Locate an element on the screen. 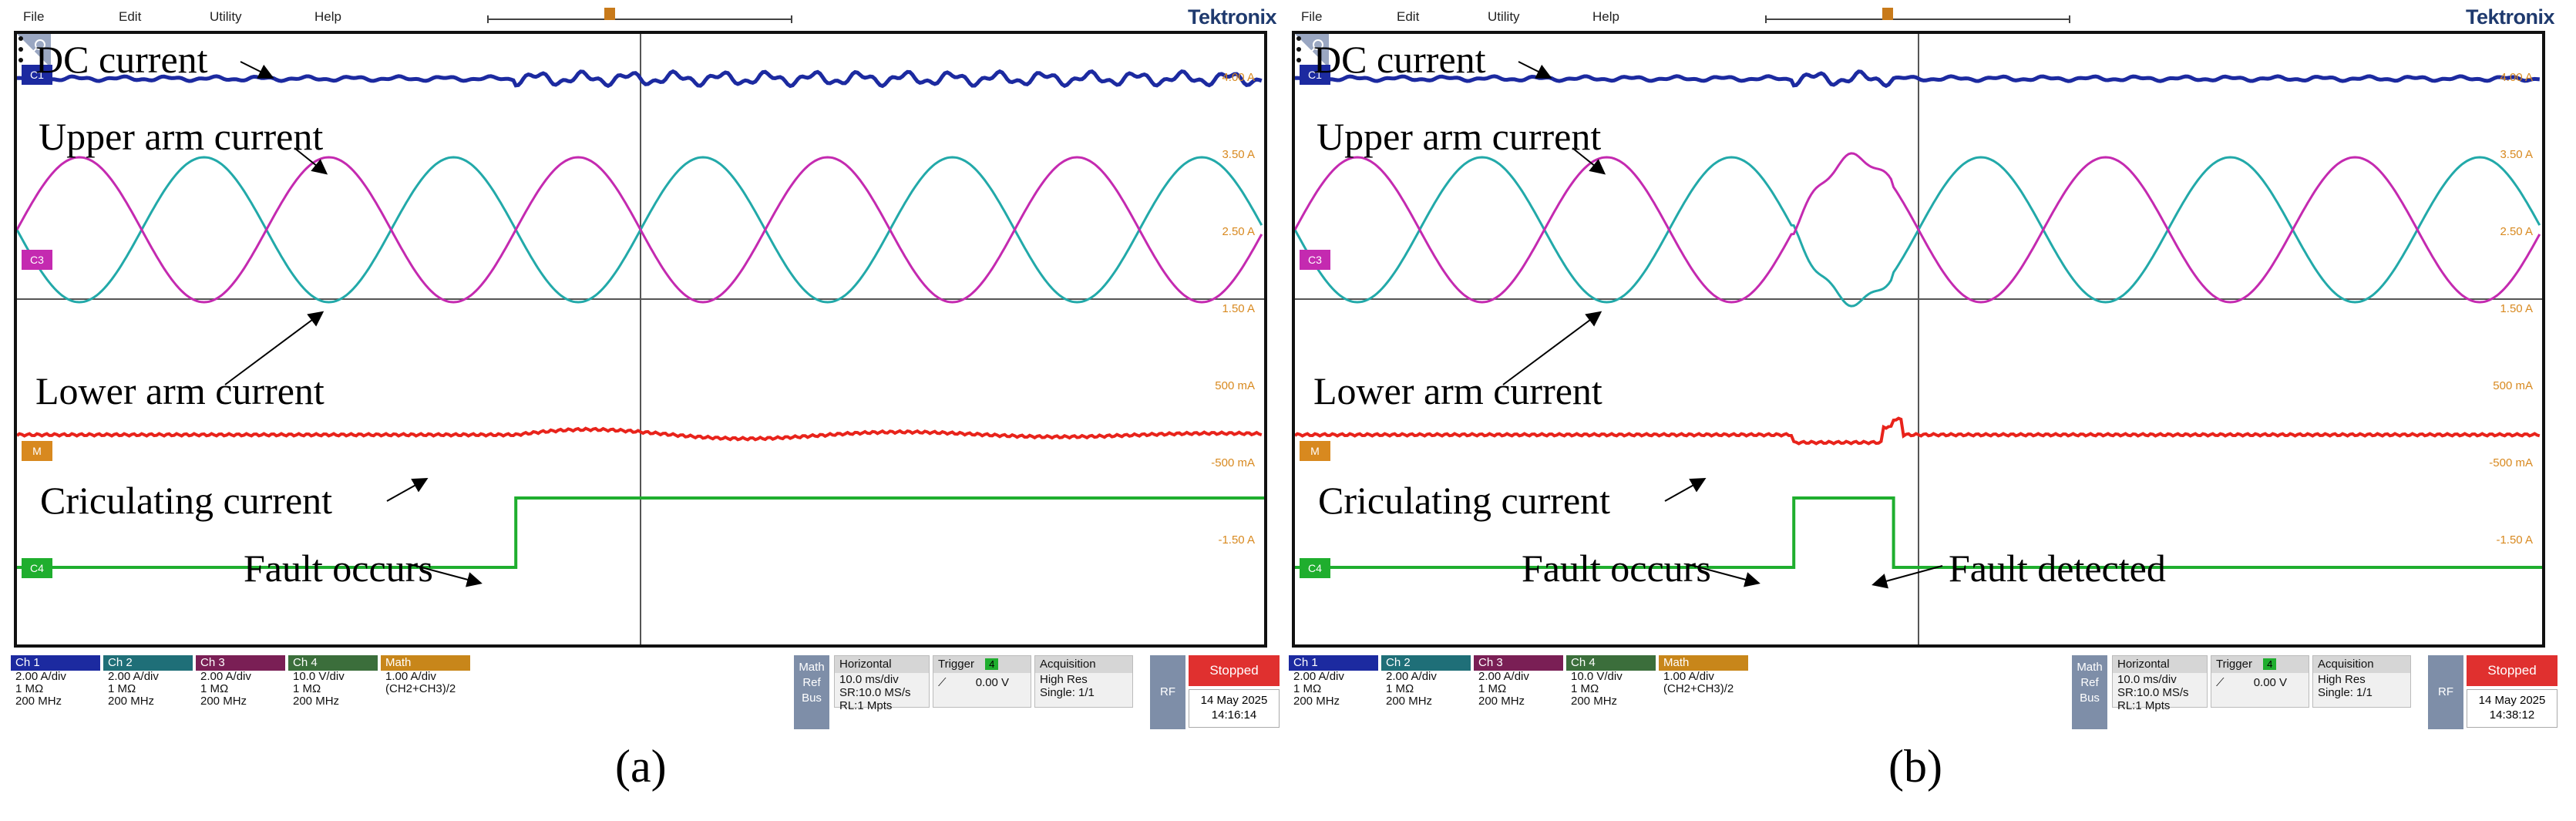 Image resolution: width=2576 pixels, height=821 pixels. math-expression: (CH2+CH3)/2 is located at coordinates (420, 689).